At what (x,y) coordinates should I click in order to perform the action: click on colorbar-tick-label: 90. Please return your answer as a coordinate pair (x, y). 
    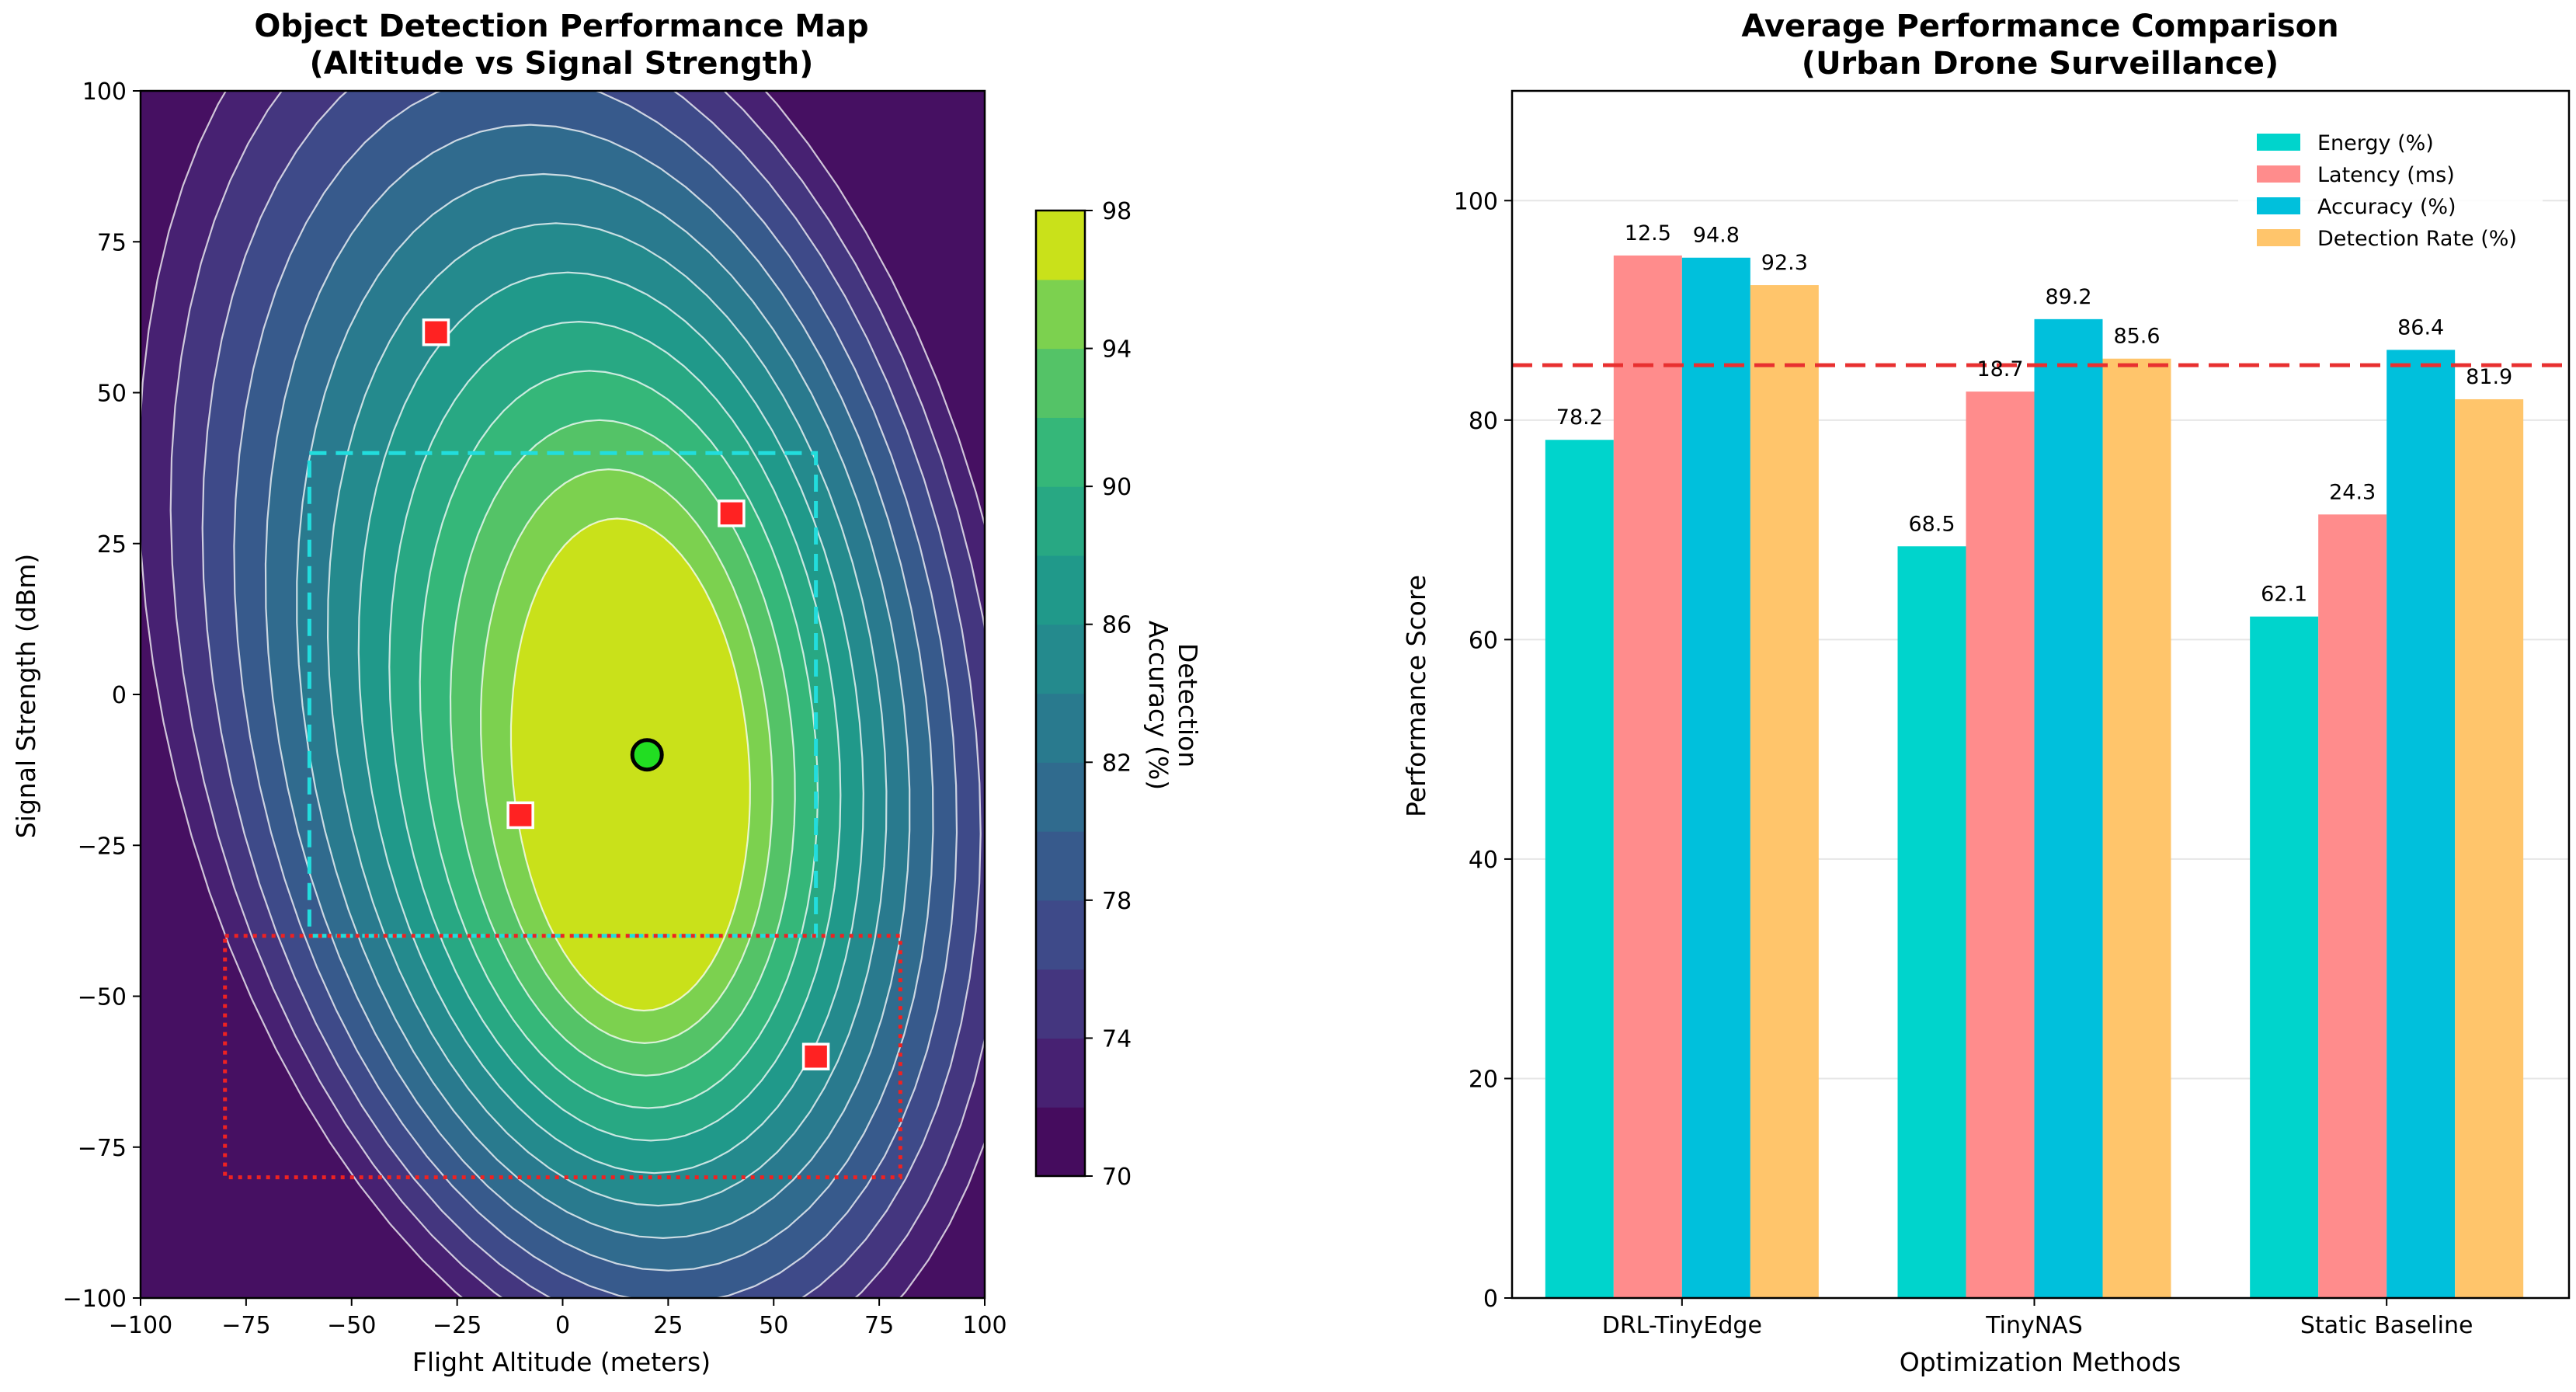
    Looking at the image, I should click on (1117, 487).